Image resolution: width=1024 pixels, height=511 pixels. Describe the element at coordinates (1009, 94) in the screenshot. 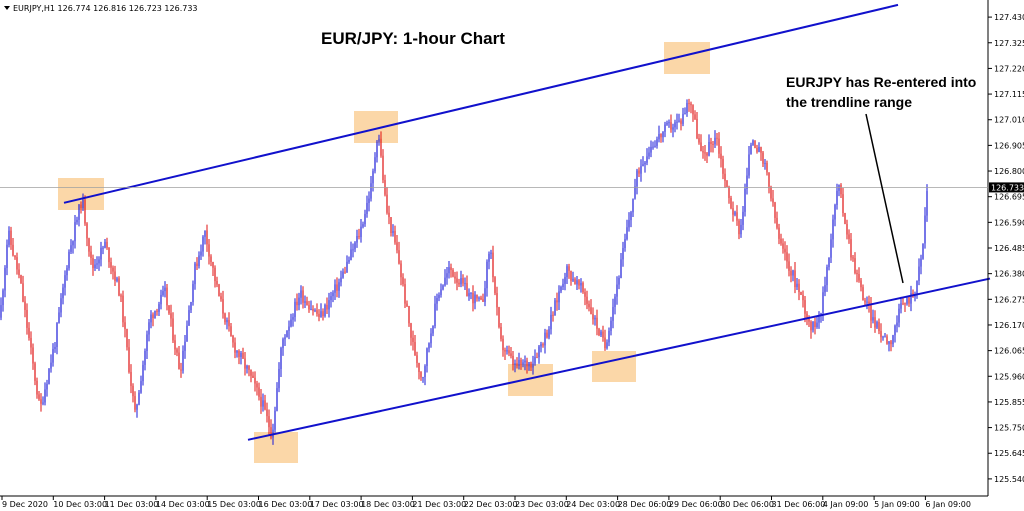

I see `y-tick-label: 127.115` at that location.